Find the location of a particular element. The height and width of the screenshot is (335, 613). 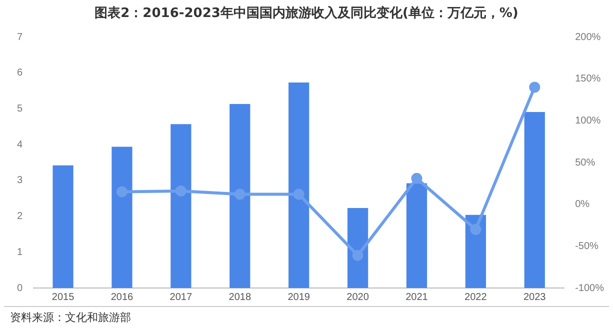

y-tick-label: 4 is located at coordinates (20, 144).